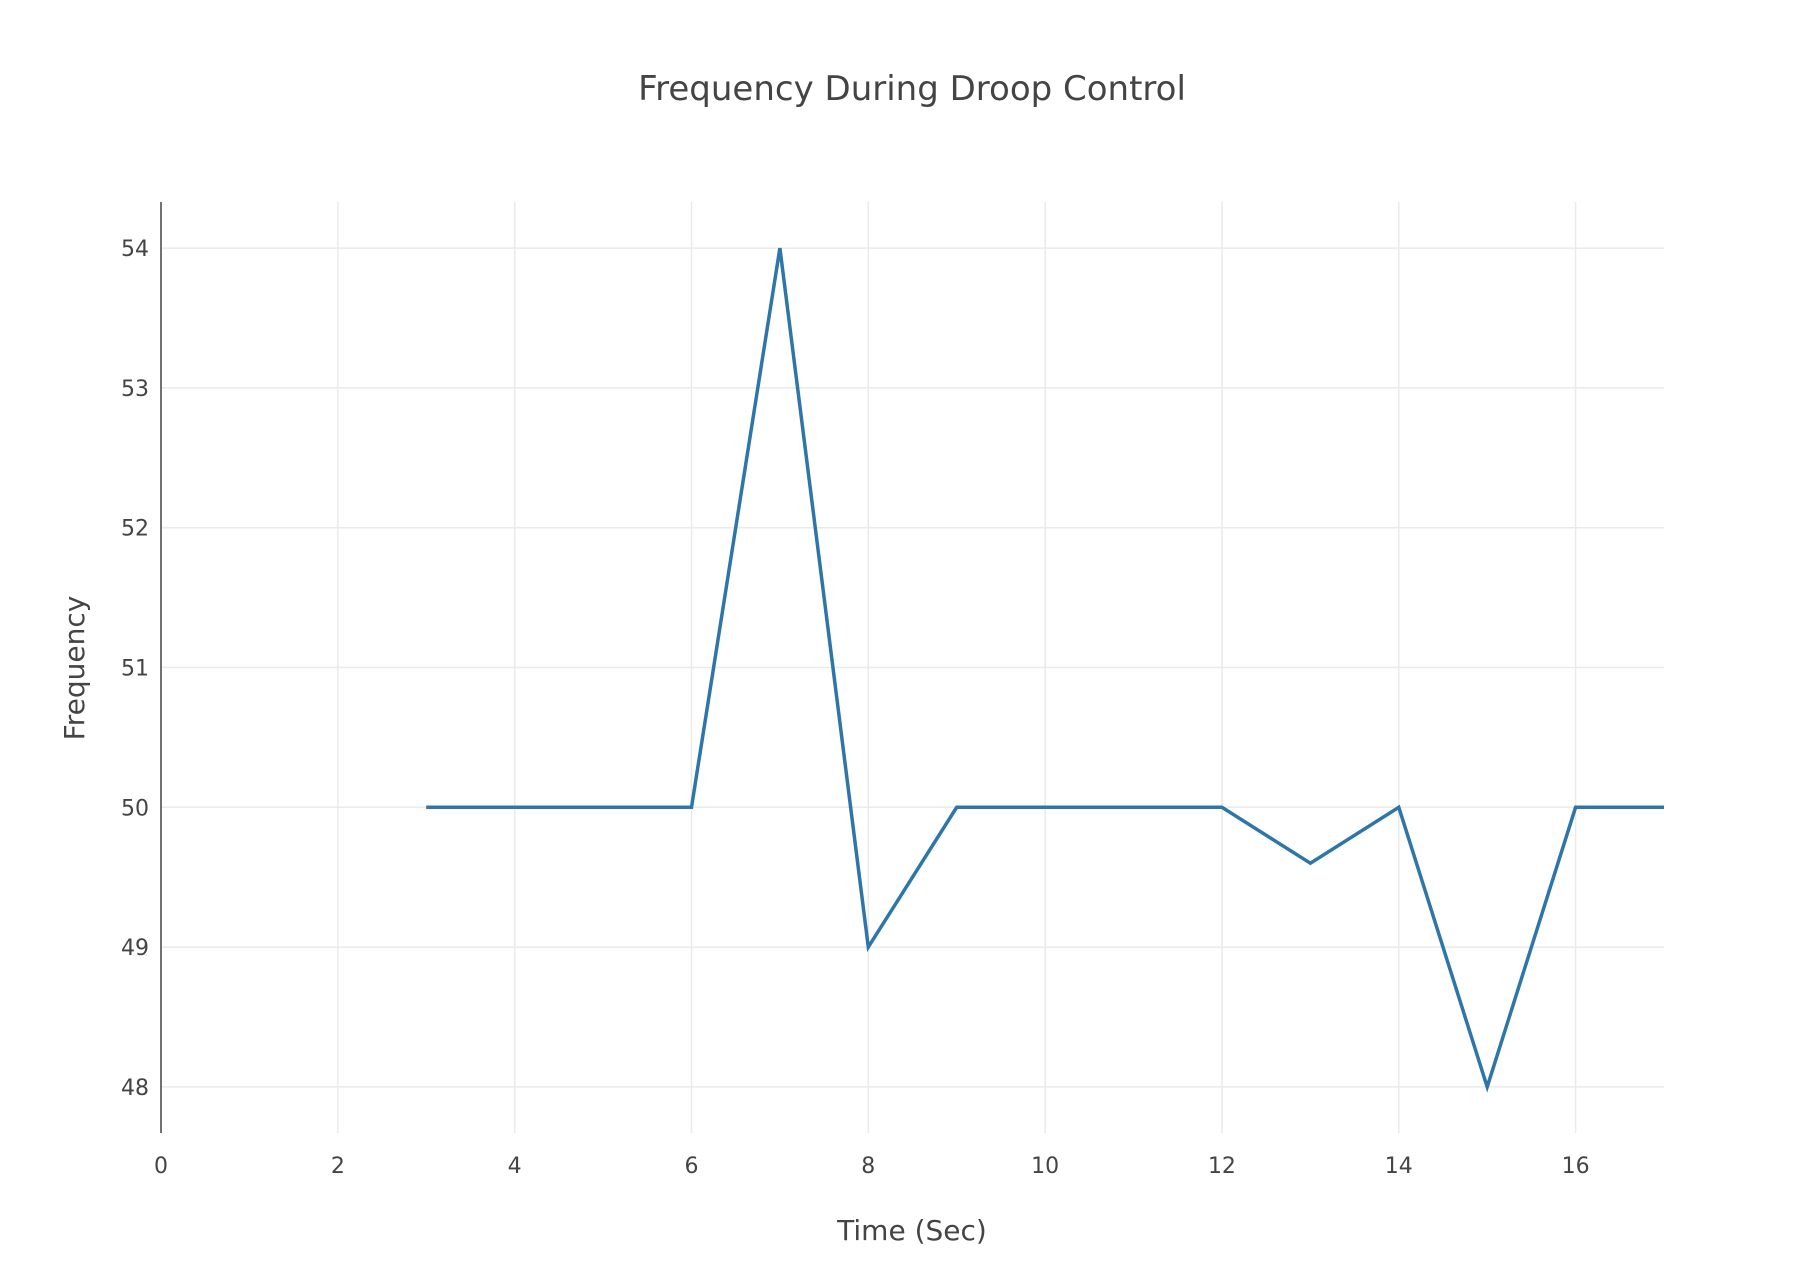 The width and height of the screenshot is (1810, 1284). Describe the element at coordinates (911, 1230) in the screenshot. I see `x-axis-label: Time (Sec)` at that location.